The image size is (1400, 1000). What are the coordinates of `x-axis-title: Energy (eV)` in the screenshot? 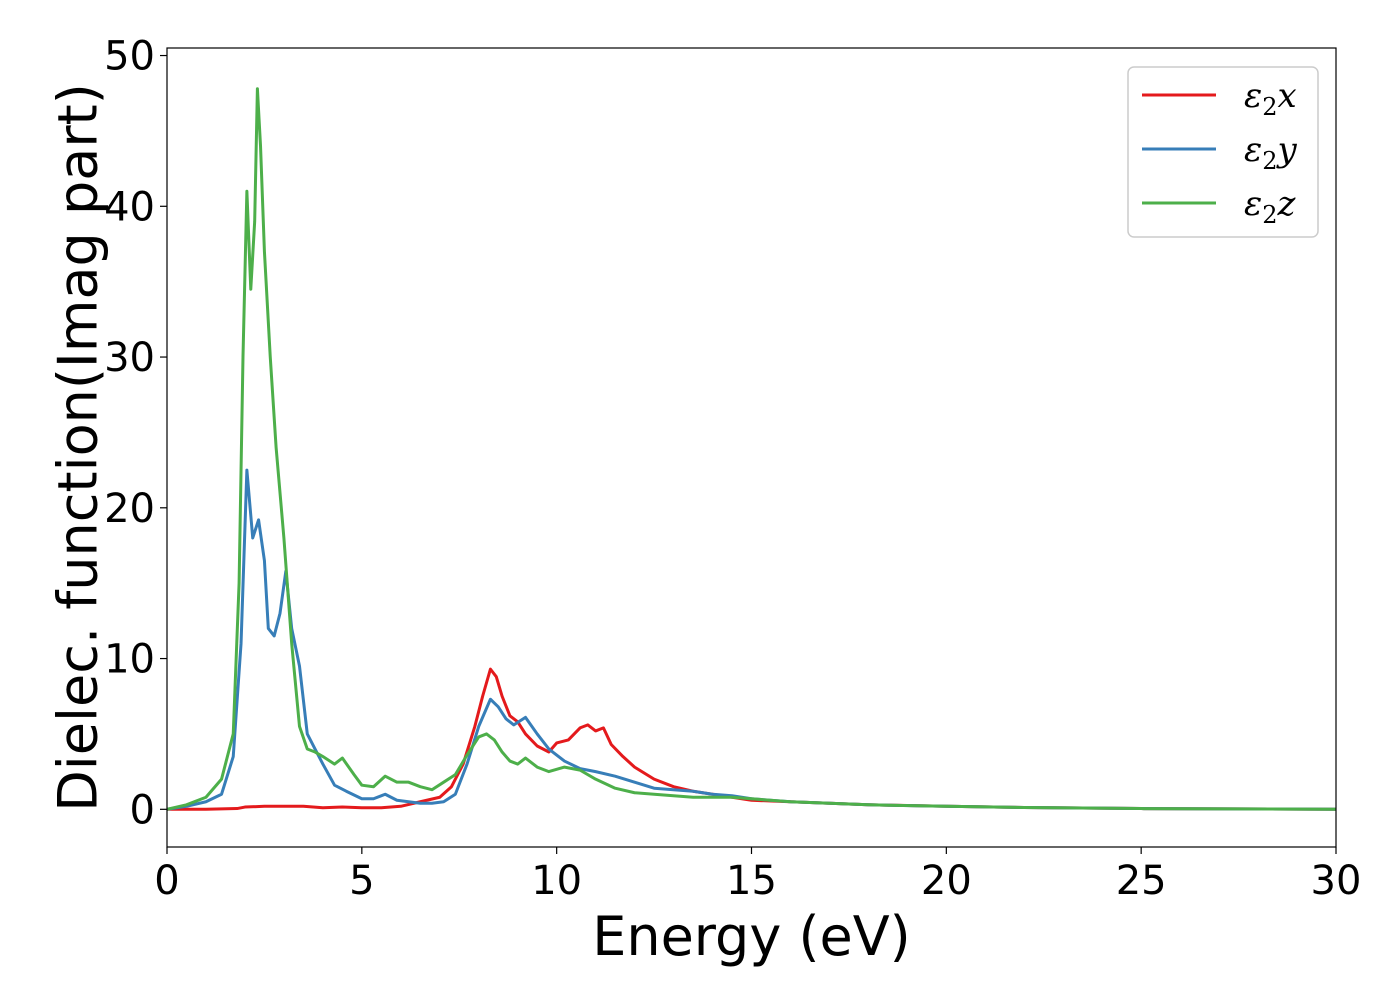 It's located at (751, 936).